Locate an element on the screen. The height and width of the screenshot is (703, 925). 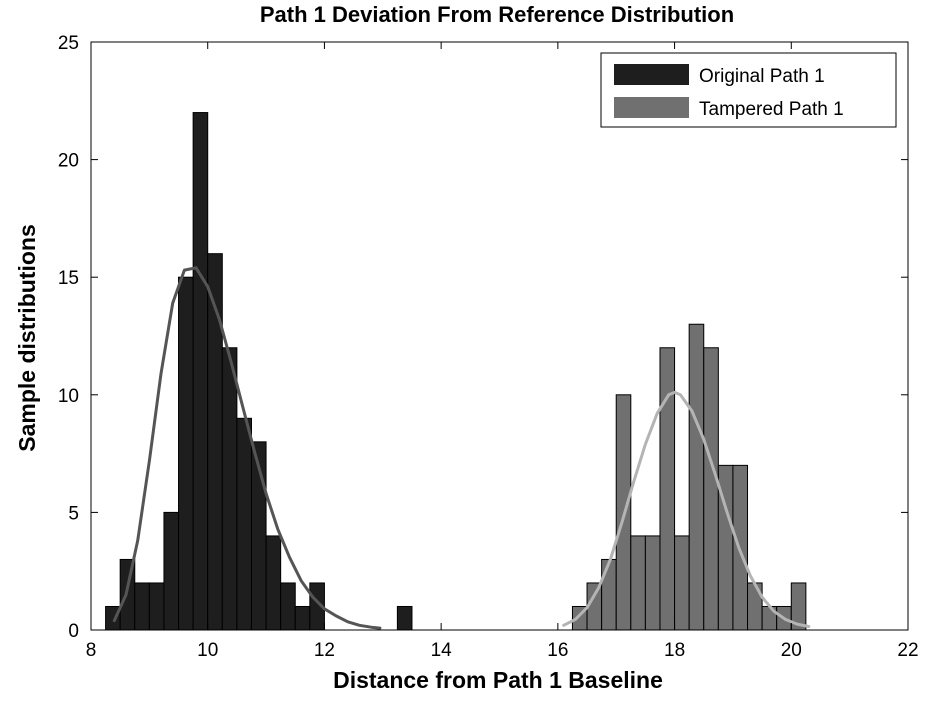
legend-swatch-original is located at coordinates (651, 74).